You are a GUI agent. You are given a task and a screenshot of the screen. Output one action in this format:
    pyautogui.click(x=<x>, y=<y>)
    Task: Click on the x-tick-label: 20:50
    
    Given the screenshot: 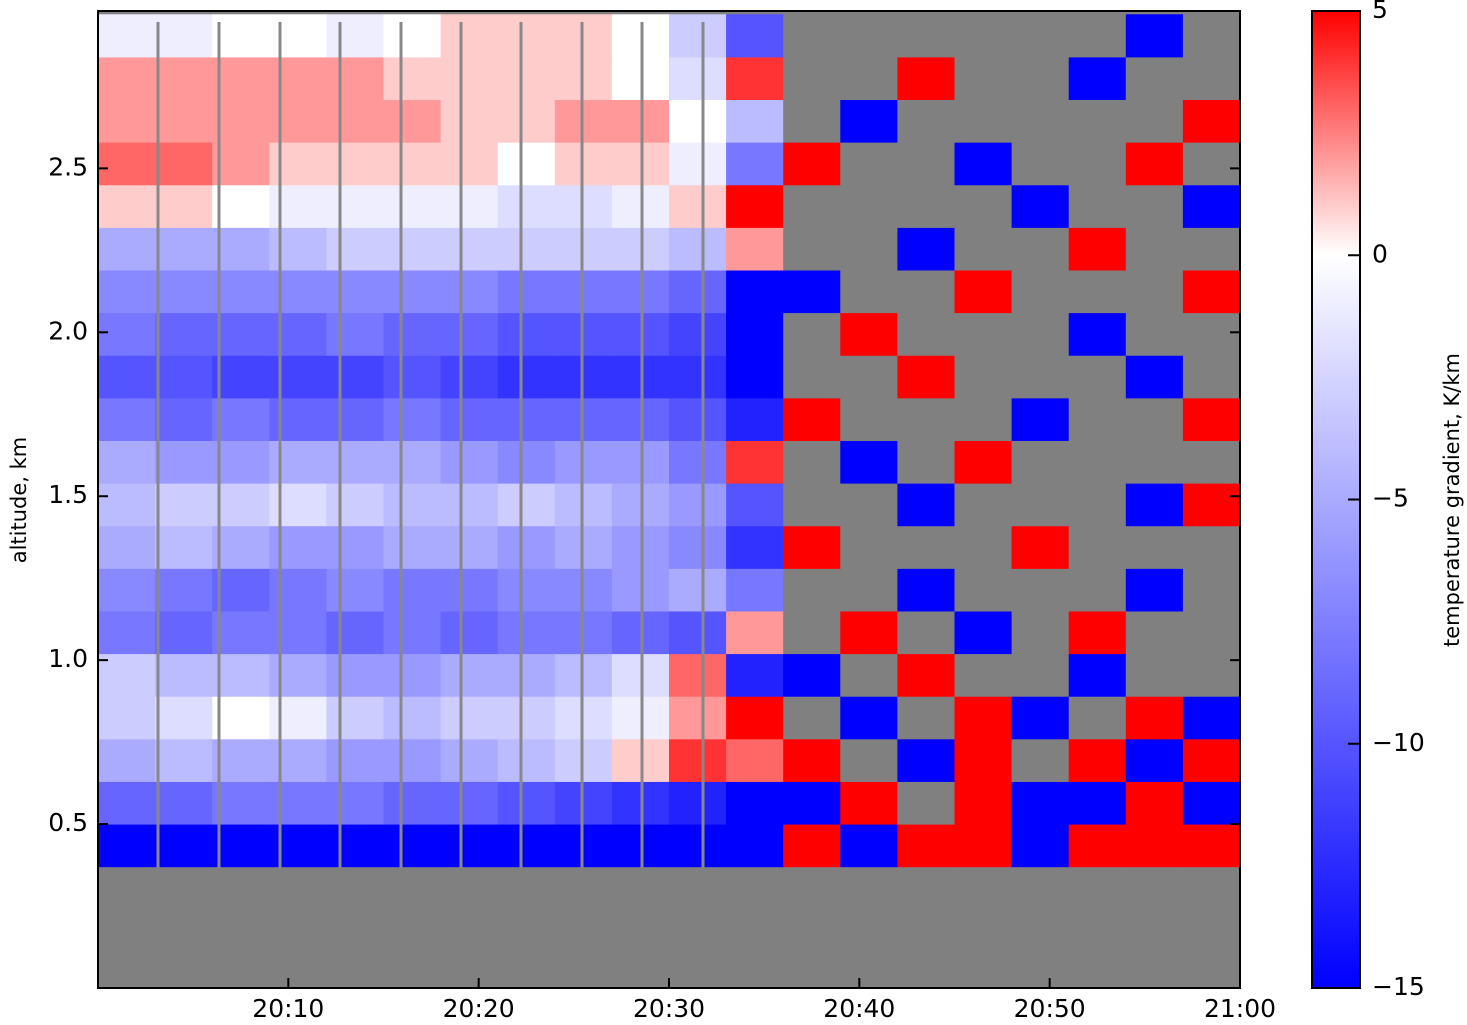 What is the action you would take?
    pyautogui.click(x=1050, y=1008)
    